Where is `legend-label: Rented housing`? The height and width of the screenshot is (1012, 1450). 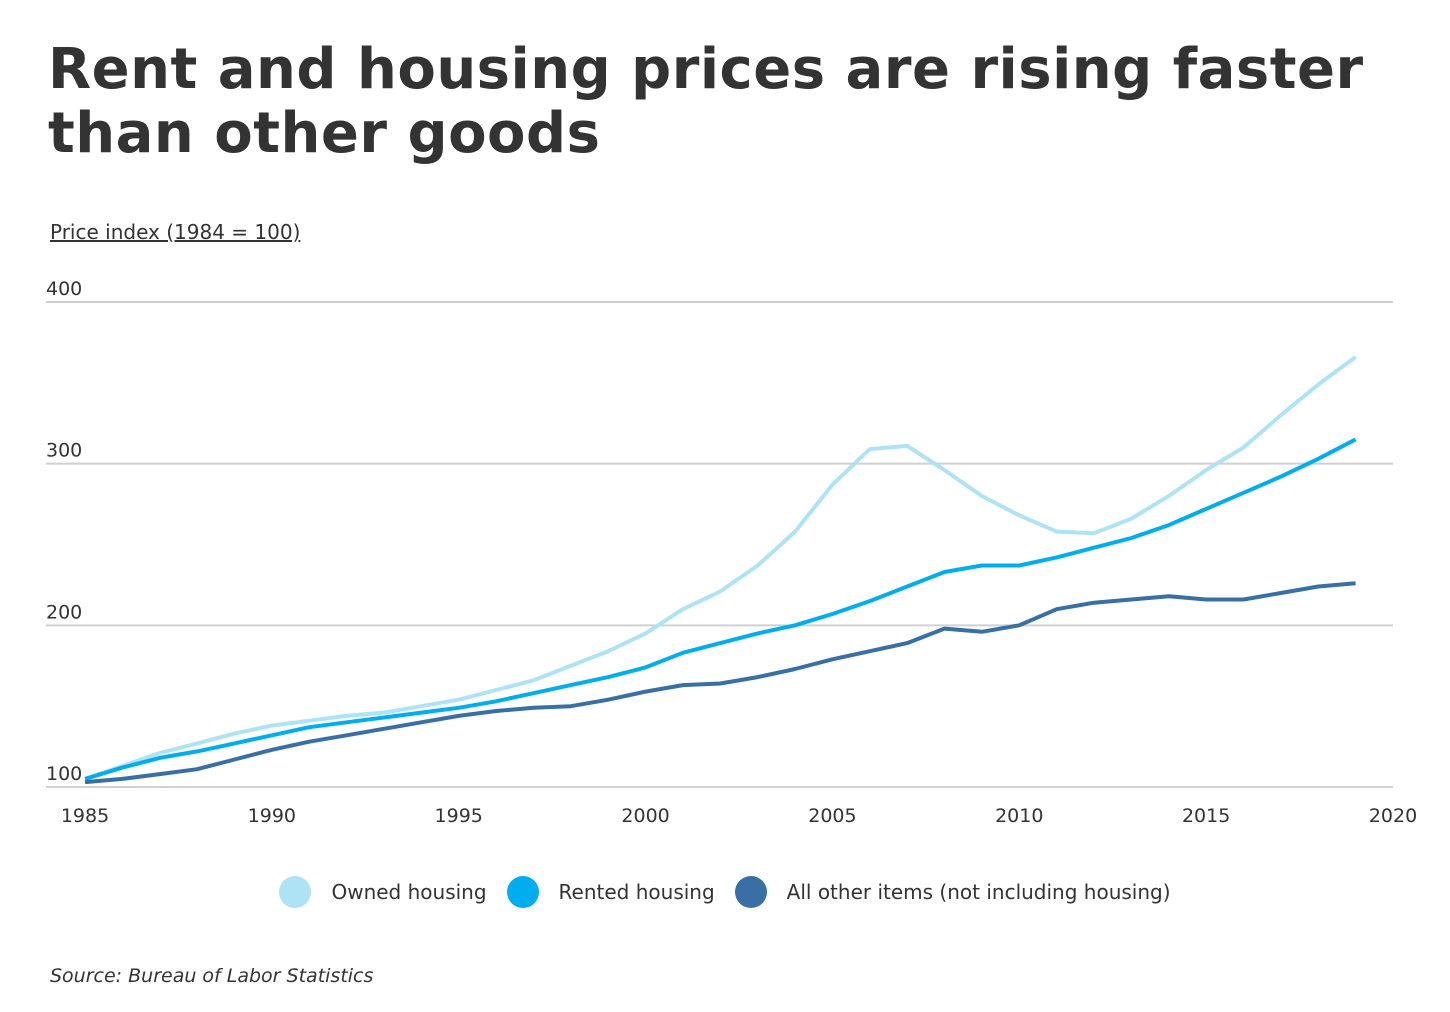
legend-label: Rented housing is located at coordinates (636, 892).